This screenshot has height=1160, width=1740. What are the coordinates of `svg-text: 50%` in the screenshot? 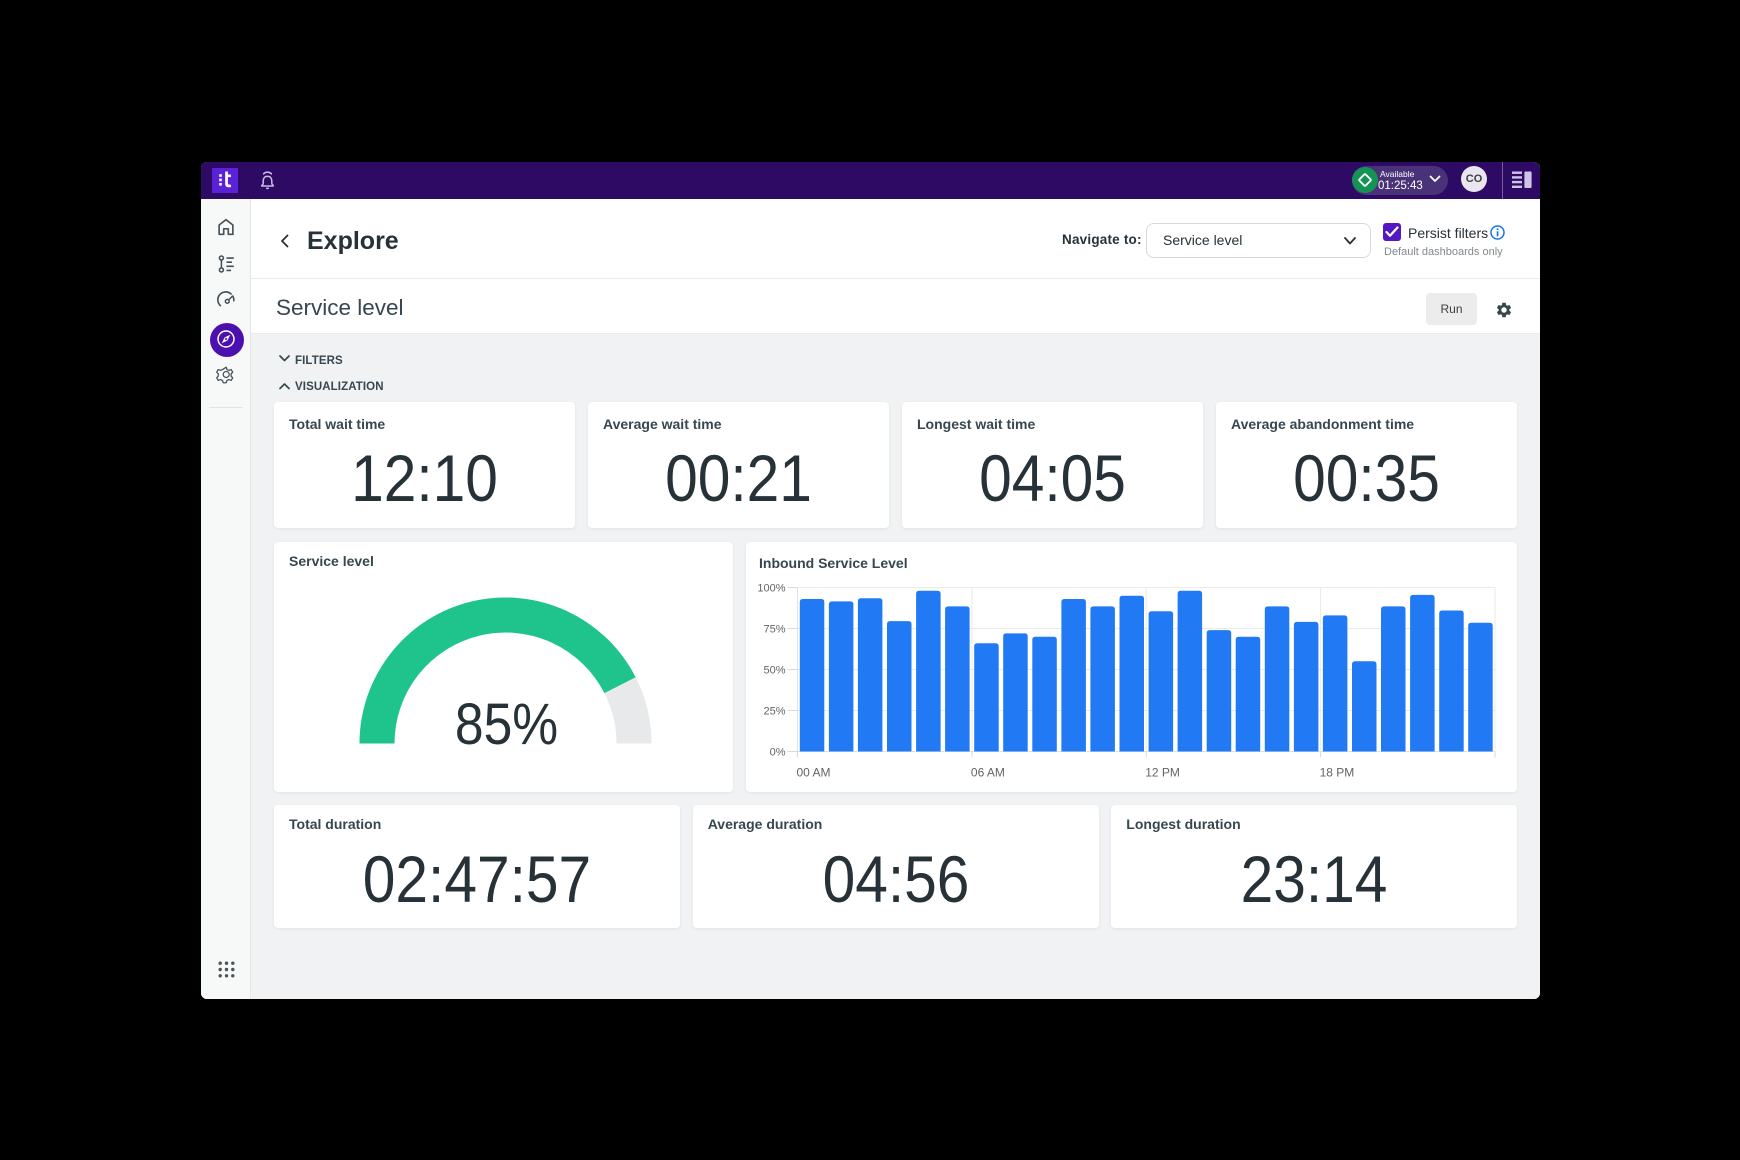 It's located at (774, 670).